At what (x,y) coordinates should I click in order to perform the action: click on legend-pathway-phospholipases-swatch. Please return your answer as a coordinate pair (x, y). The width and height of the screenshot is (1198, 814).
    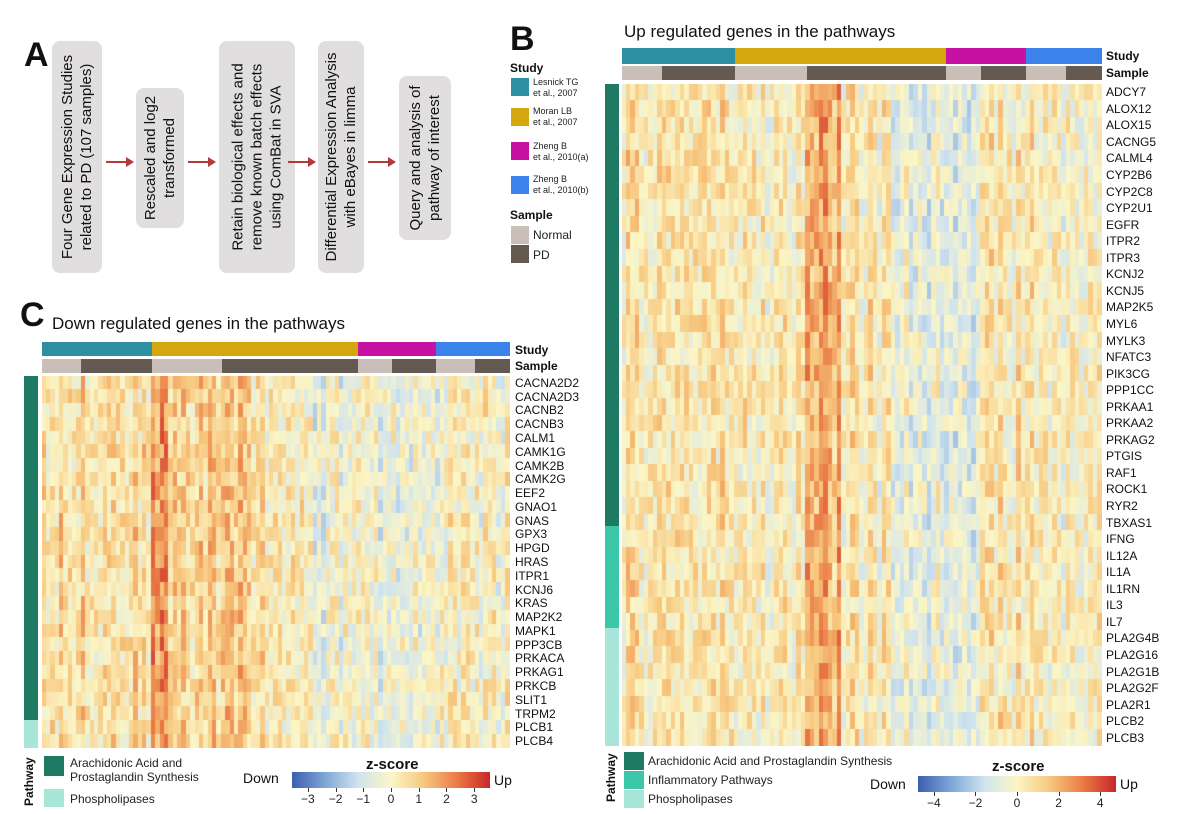
    Looking at the image, I should click on (634, 799).